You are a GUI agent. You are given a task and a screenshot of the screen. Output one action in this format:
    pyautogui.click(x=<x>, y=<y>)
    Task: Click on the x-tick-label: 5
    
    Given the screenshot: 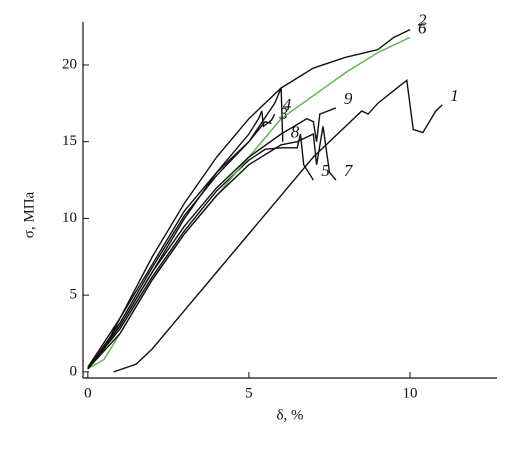 What is the action you would take?
    pyautogui.click(x=249, y=393)
    